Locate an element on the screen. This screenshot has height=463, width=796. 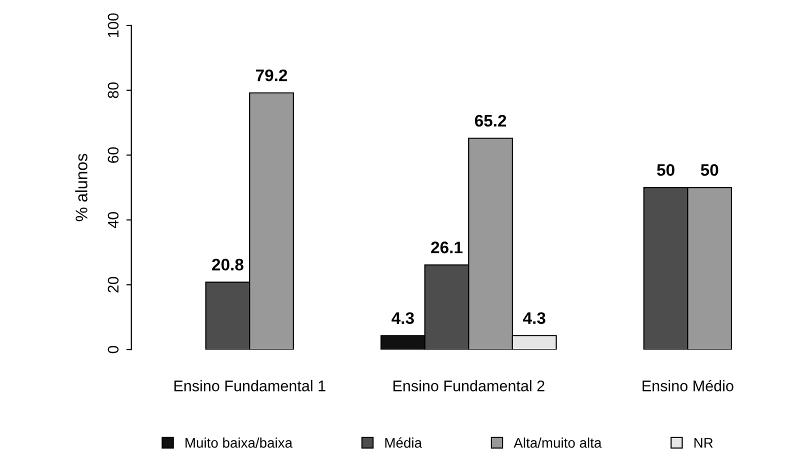
x-tick-label: Ensino Fundamental 1 is located at coordinates (250, 386).